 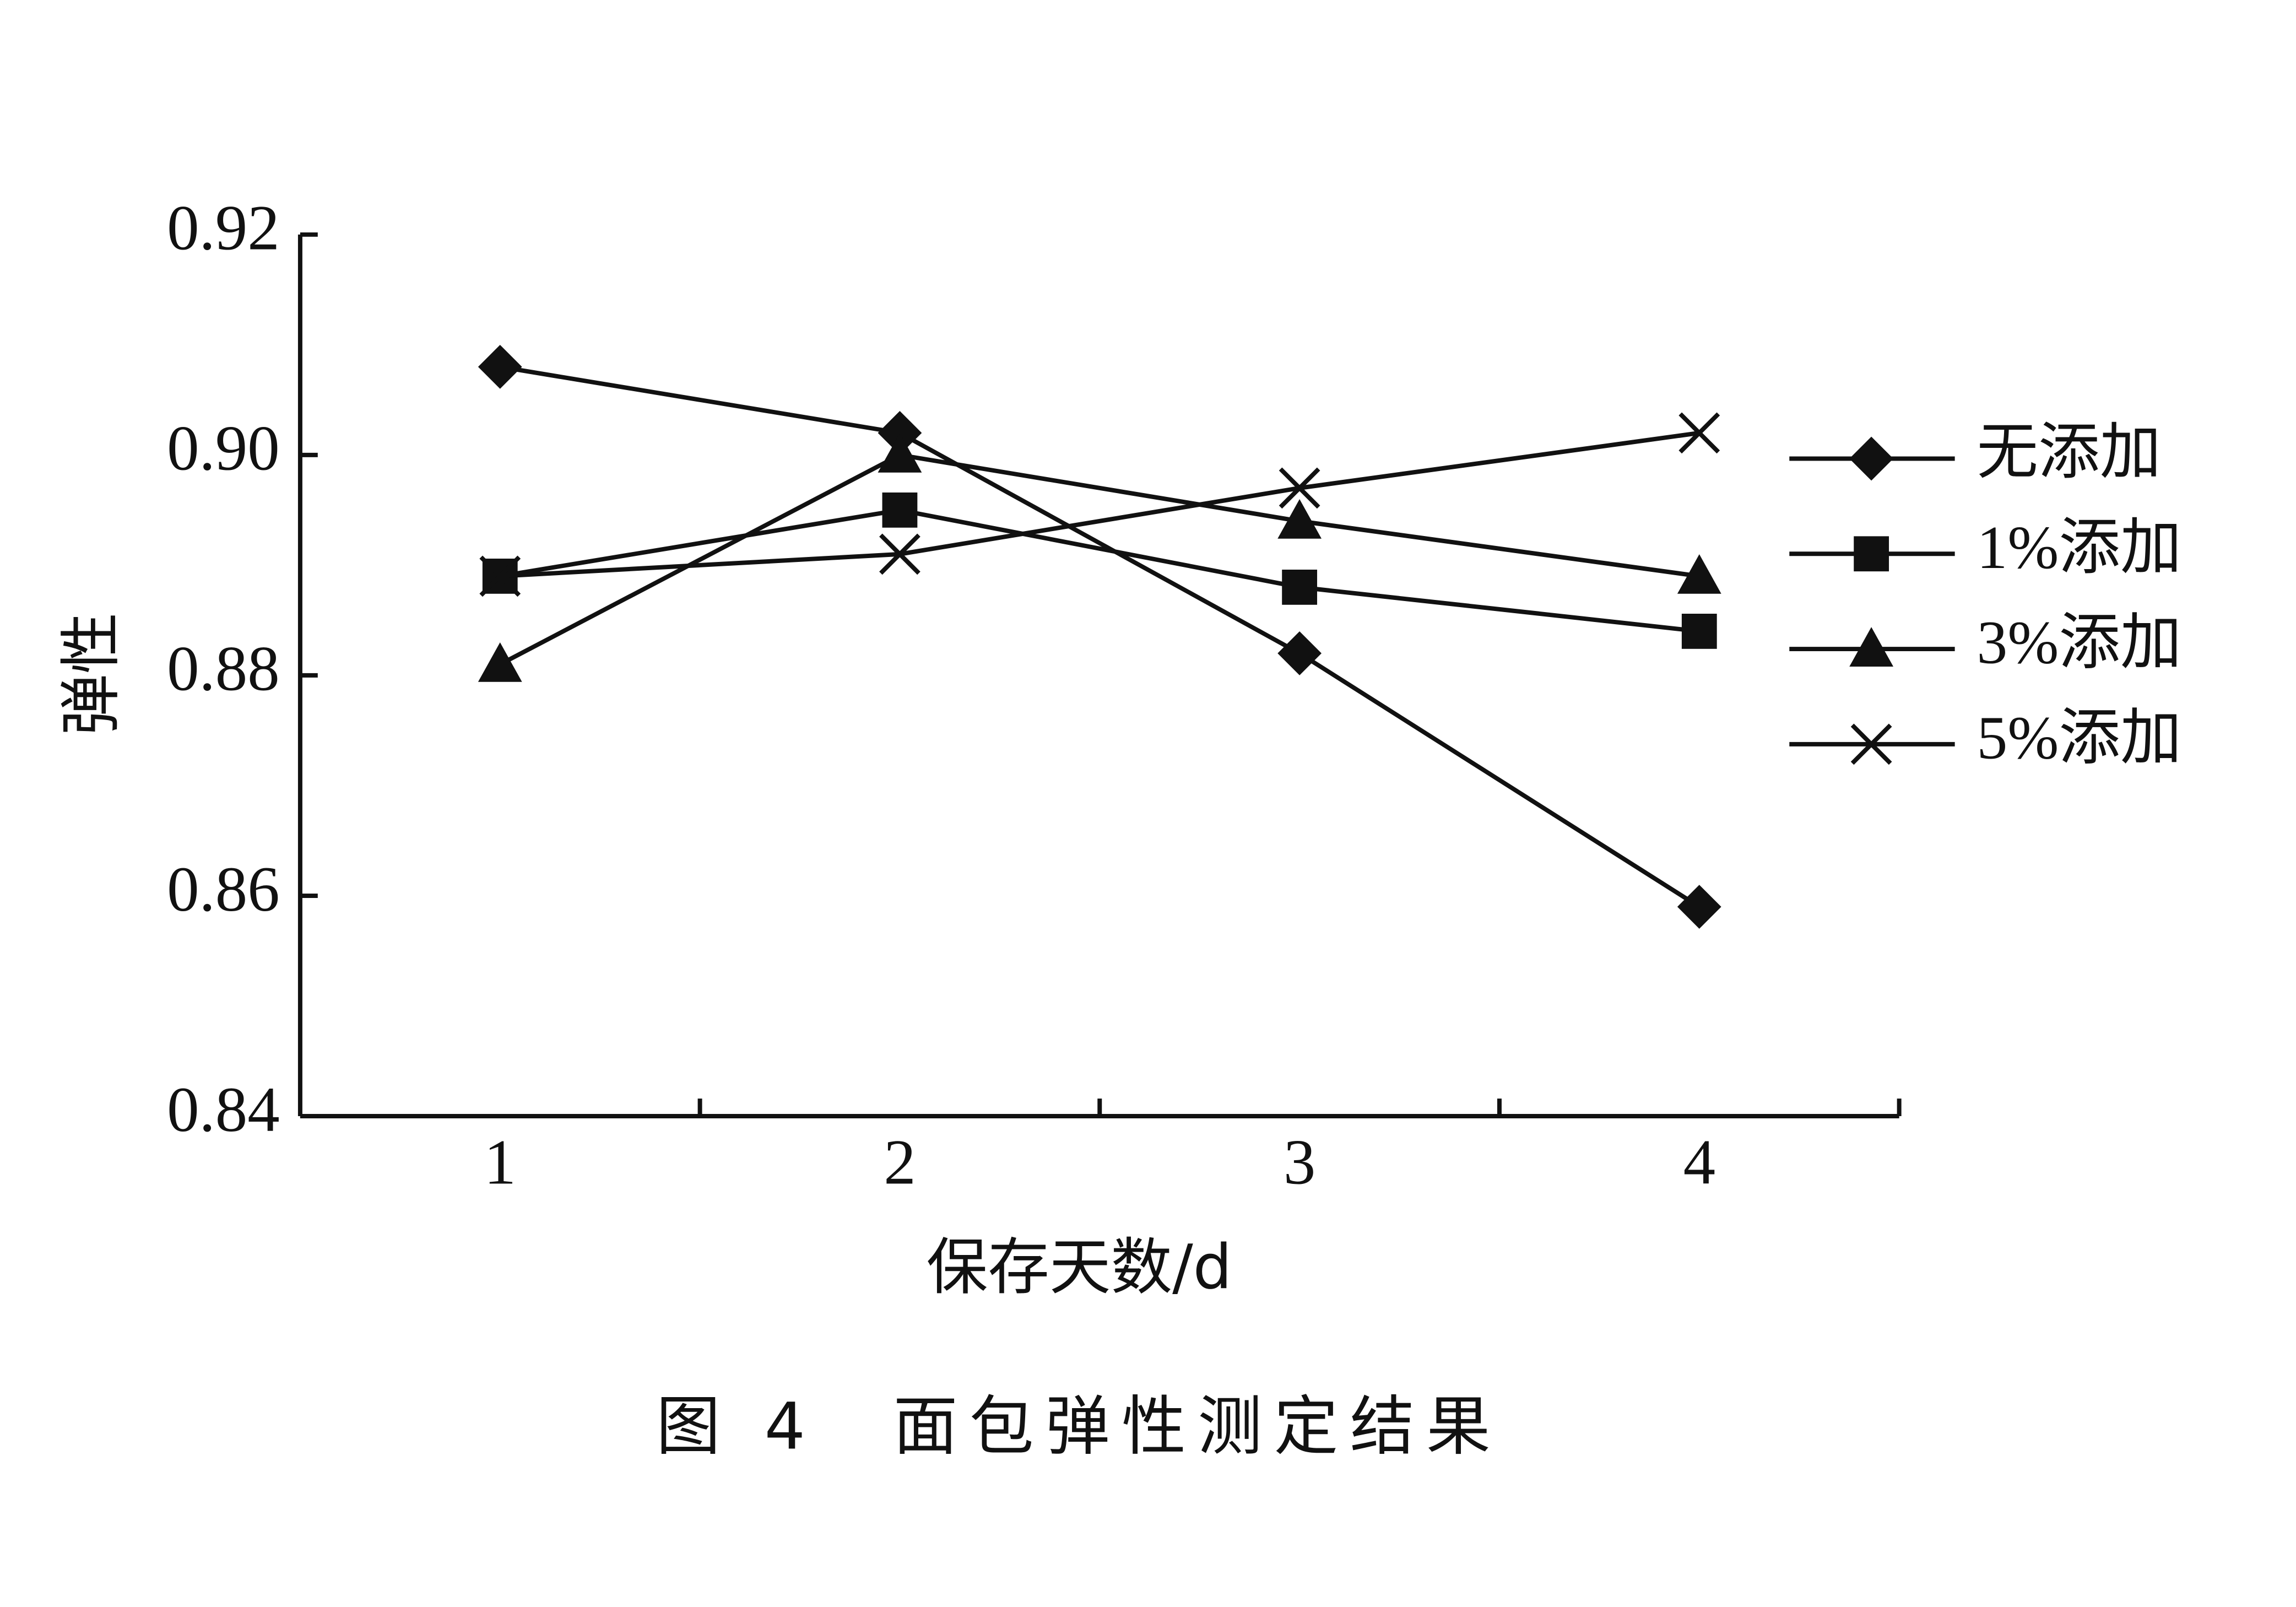 What do you see at coordinates (1079, 1267) in the screenshot?
I see `x-axis-title: 保存天数/d` at bounding box center [1079, 1267].